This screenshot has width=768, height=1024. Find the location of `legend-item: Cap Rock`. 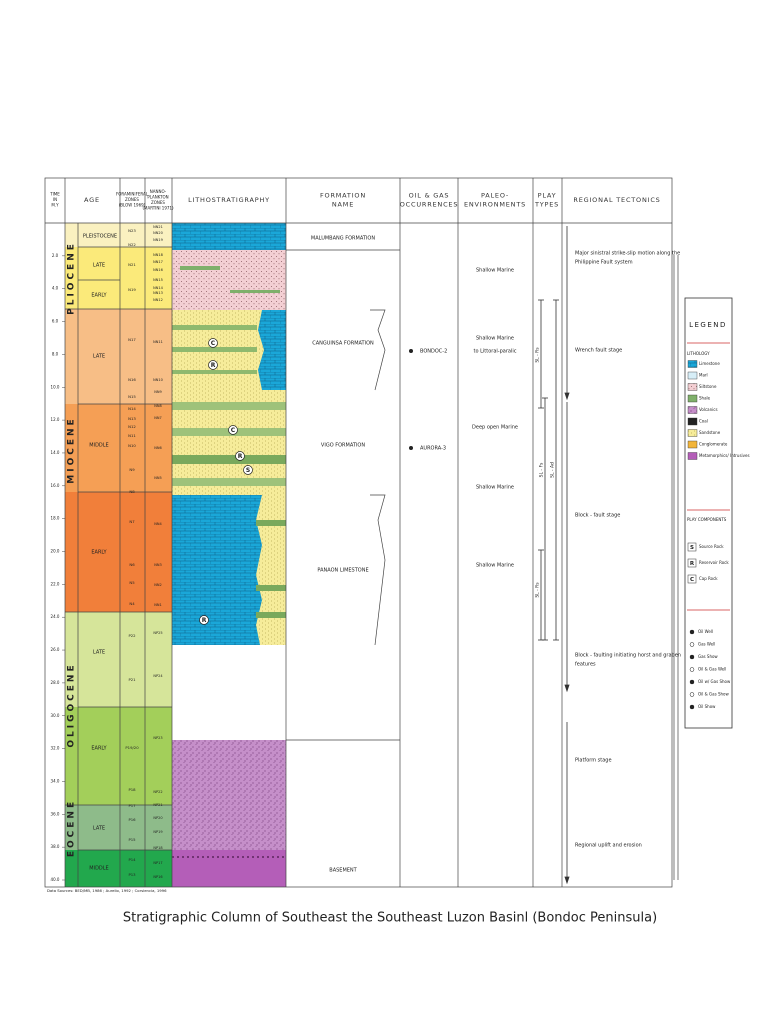

legend-item: Cap Rock is located at coordinates (708, 578).